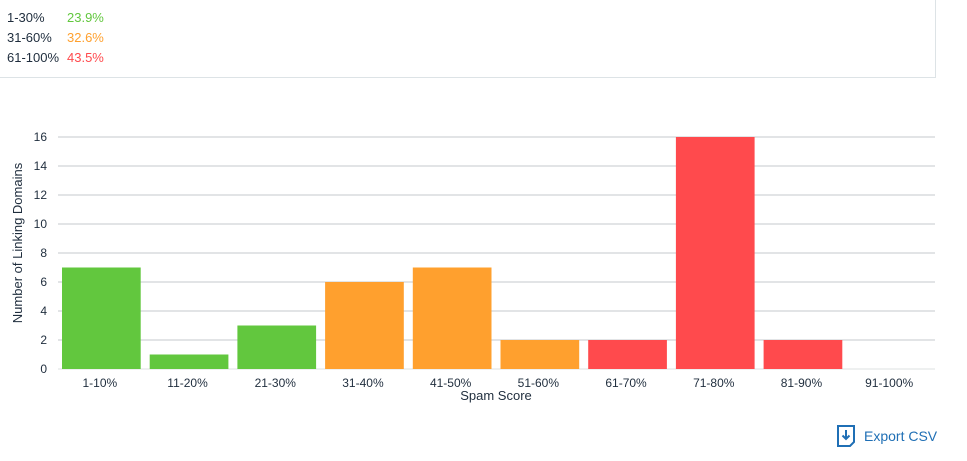 Image resolution: width=967 pixels, height=461 pixels. Describe the element at coordinates (43, 311) in the screenshot. I see `y-tick-label: 4` at that location.